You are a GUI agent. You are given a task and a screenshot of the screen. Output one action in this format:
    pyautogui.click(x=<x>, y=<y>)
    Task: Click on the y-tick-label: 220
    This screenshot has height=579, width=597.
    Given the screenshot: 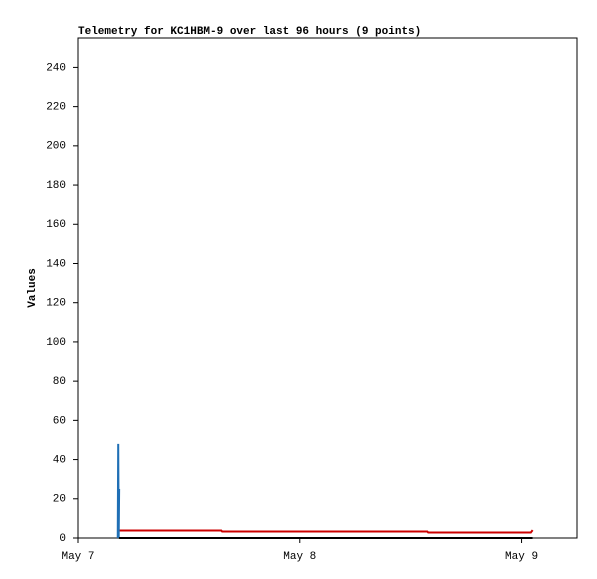 What is the action you would take?
    pyautogui.click(x=56, y=108)
    